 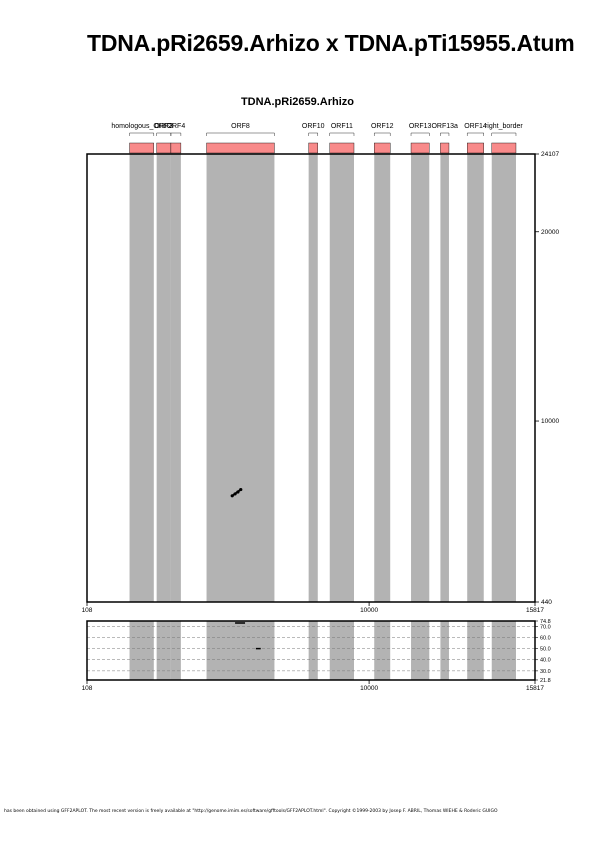 I want to click on sub-x-tick-label: 15817, so click(x=535, y=688).